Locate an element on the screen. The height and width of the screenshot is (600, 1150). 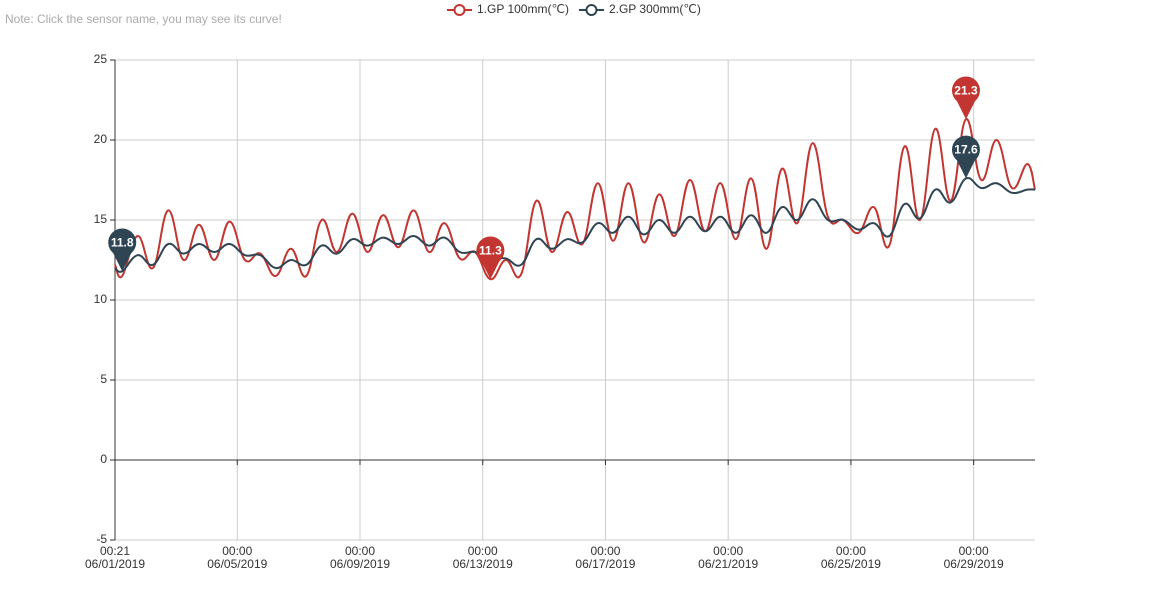
mark-pin: 11.3 is located at coordinates (490, 258).